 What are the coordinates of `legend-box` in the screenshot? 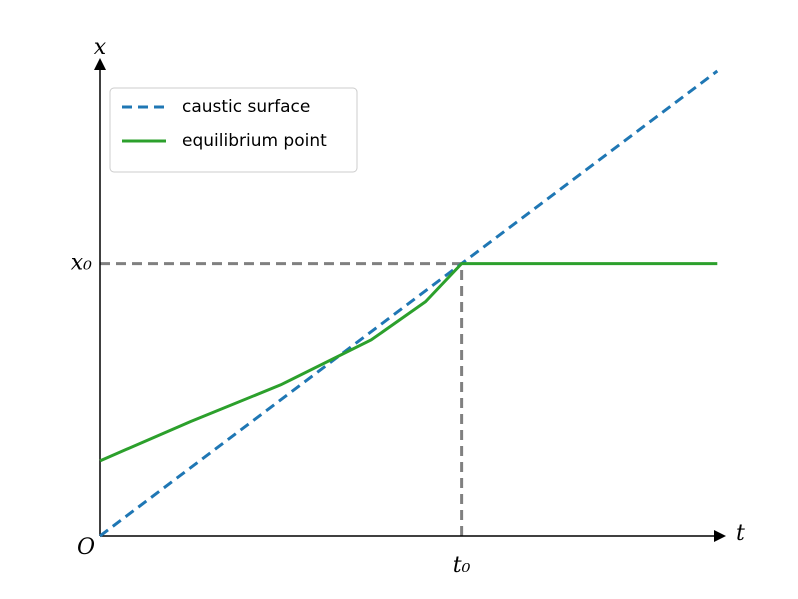 It's located at (233, 130).